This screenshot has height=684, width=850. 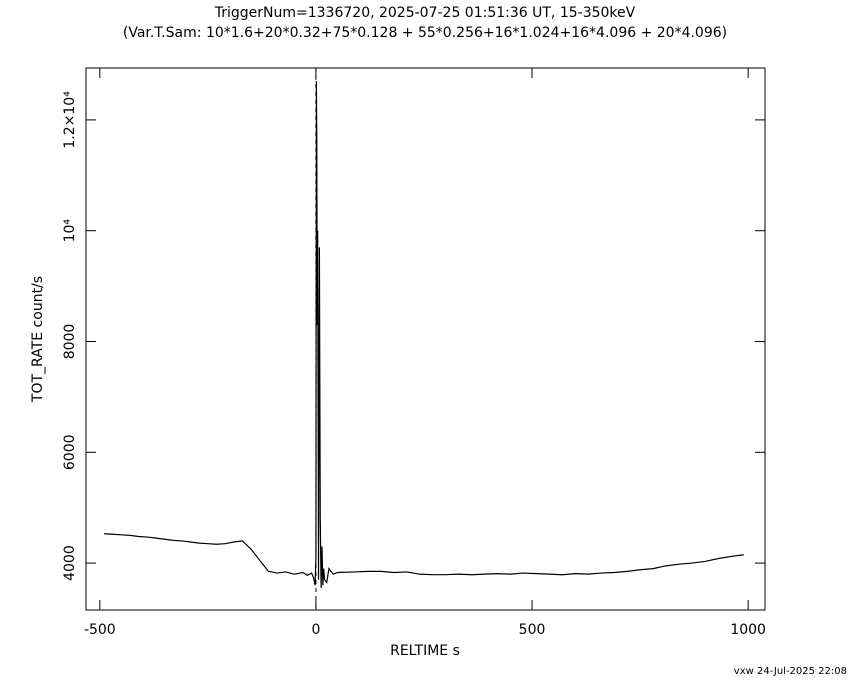 What do you see at coordinates (38, 339) in the screenshot?
I see `y-axis-label: TOT_RATE count/s` at bounding box center [38, 339].